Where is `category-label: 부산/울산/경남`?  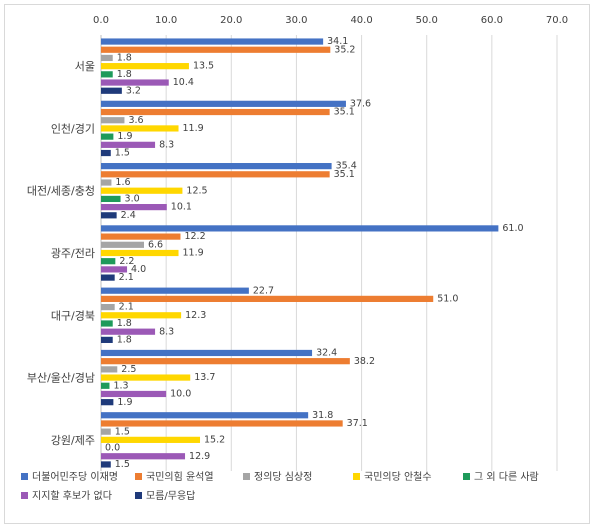
category-label: 부산/울산/경남 is located at coordinates (61, 378).